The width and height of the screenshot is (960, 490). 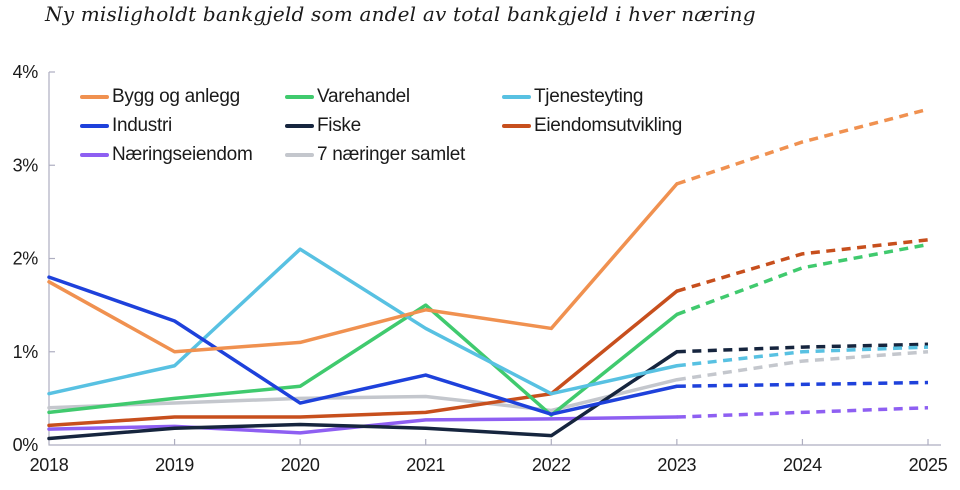 What do you see at coordinates (802, 356) in the screenshot?
I see `series-forecast-line-tjenesteyting` at bounding box center [802, 356].